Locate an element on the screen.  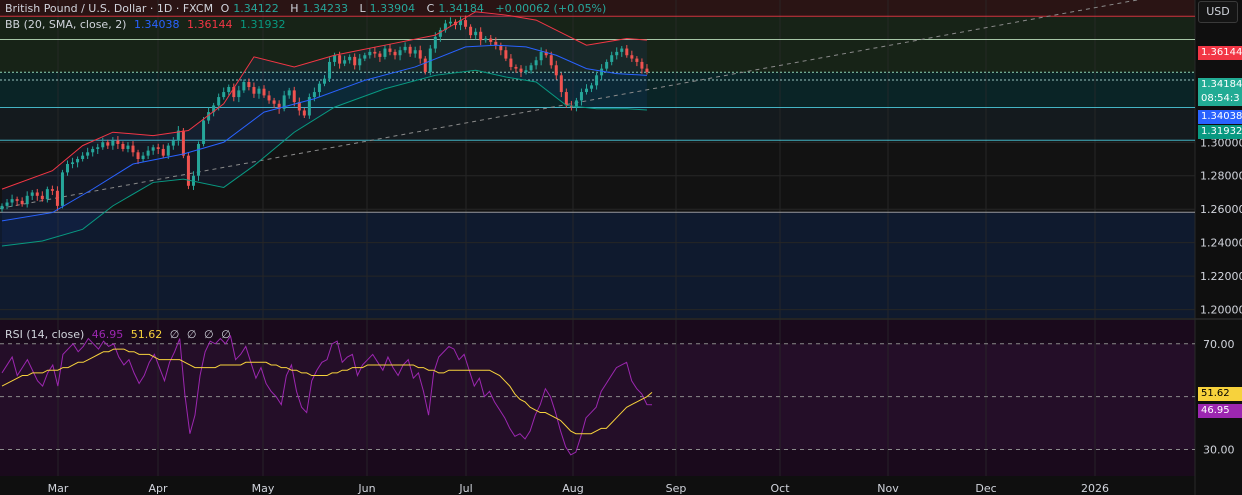
ohlc-open: O 1.34122 is located at coordinates (249, 8).